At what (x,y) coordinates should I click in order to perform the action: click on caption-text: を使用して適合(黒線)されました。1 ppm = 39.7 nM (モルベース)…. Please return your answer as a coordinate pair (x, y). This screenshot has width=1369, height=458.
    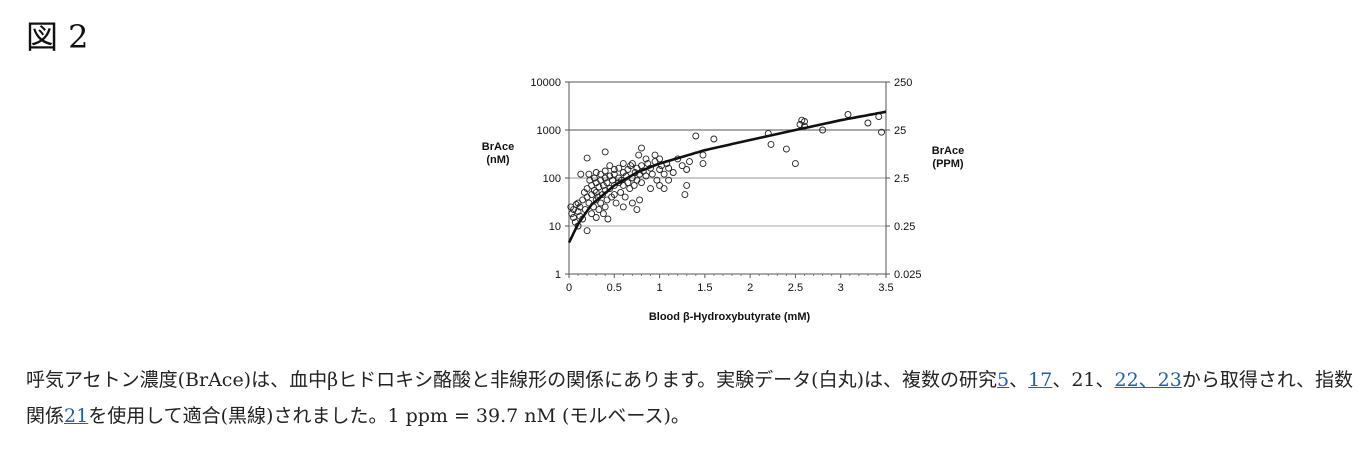
    Looking at the image, I should click on (389, 416).